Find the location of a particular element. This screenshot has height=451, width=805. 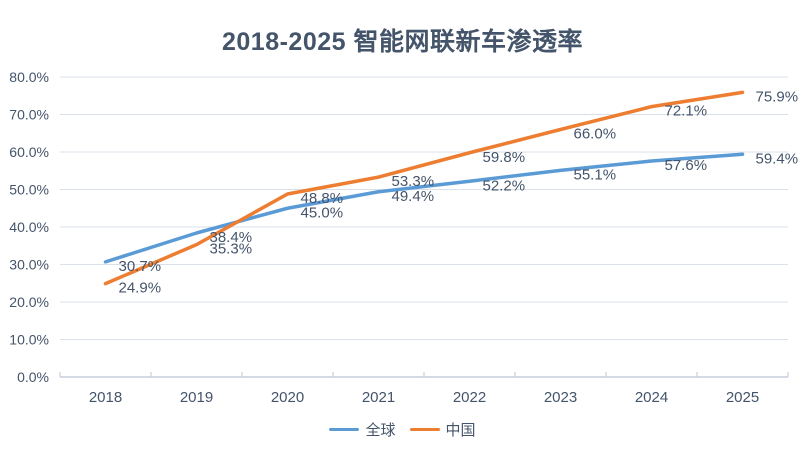

y-tick-label: 0.0% is located at coordinates (33, 377).